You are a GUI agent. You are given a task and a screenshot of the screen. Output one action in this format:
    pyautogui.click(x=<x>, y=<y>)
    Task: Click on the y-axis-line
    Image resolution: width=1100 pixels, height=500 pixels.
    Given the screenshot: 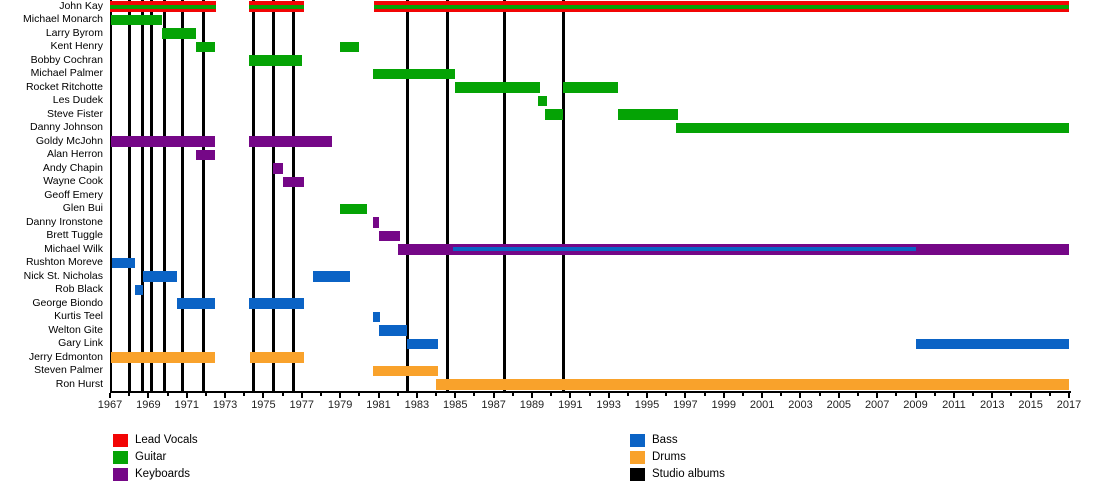 What is the action you would take?
    pyautogui.click(x=111, y=195)
    